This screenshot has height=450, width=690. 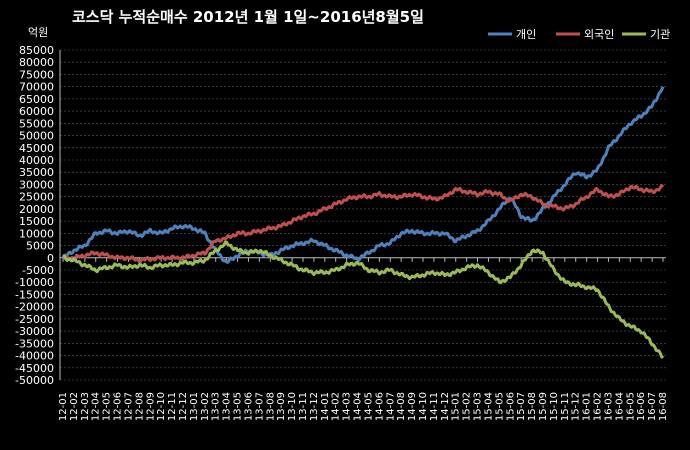 I want to click on y-tick-label: 65000, so click(x=36, y=99).